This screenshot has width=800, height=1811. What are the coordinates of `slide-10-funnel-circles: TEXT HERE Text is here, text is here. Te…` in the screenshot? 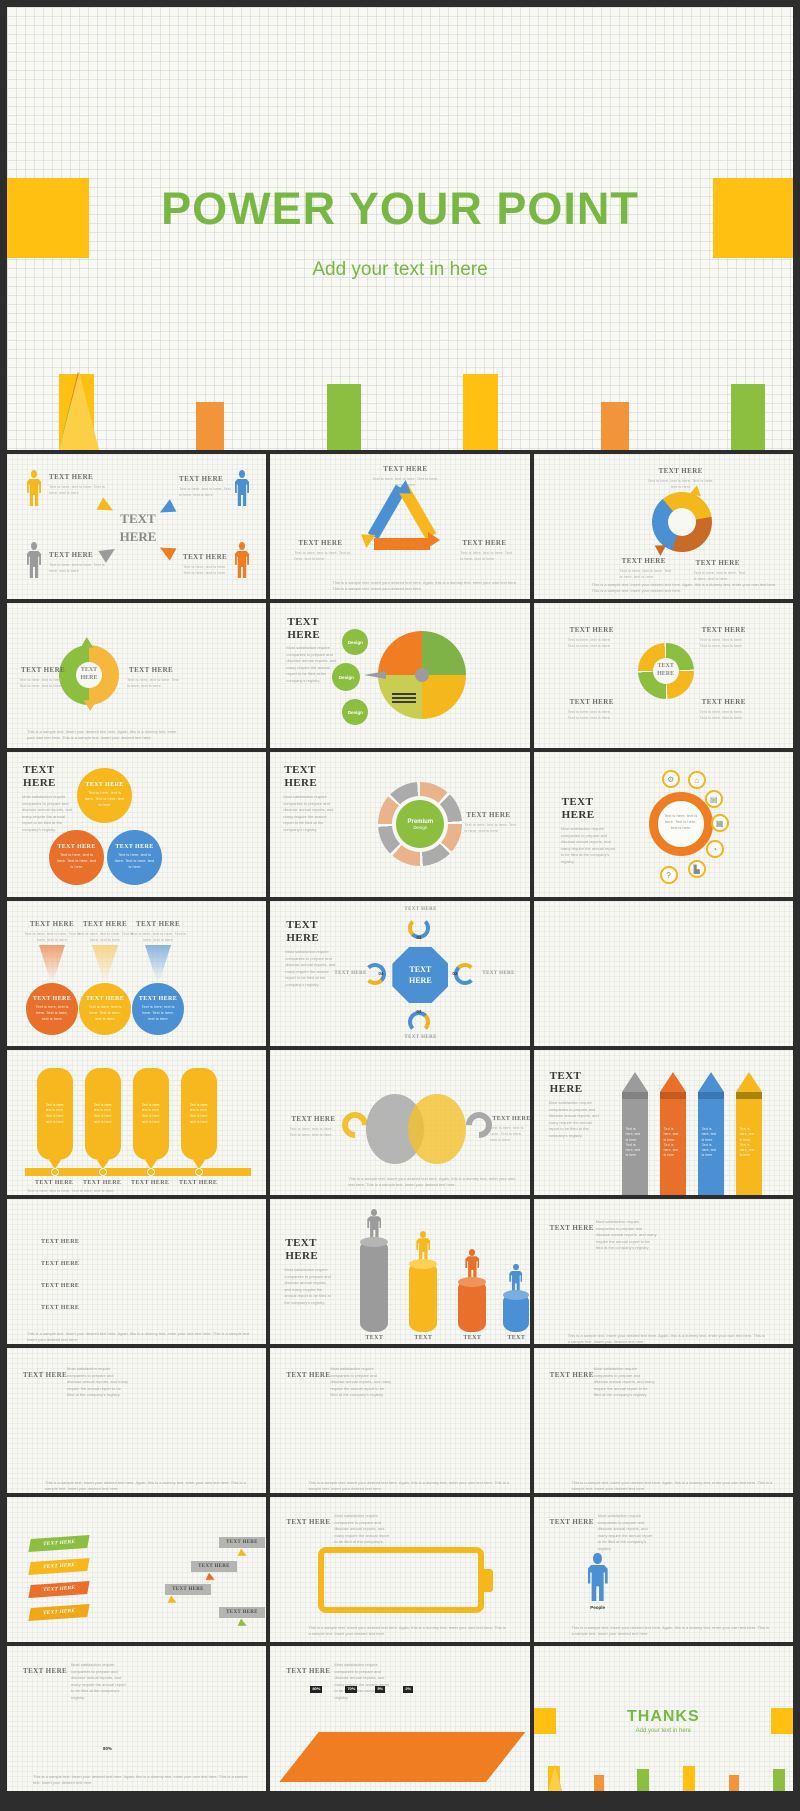 It's located at (137, 973).